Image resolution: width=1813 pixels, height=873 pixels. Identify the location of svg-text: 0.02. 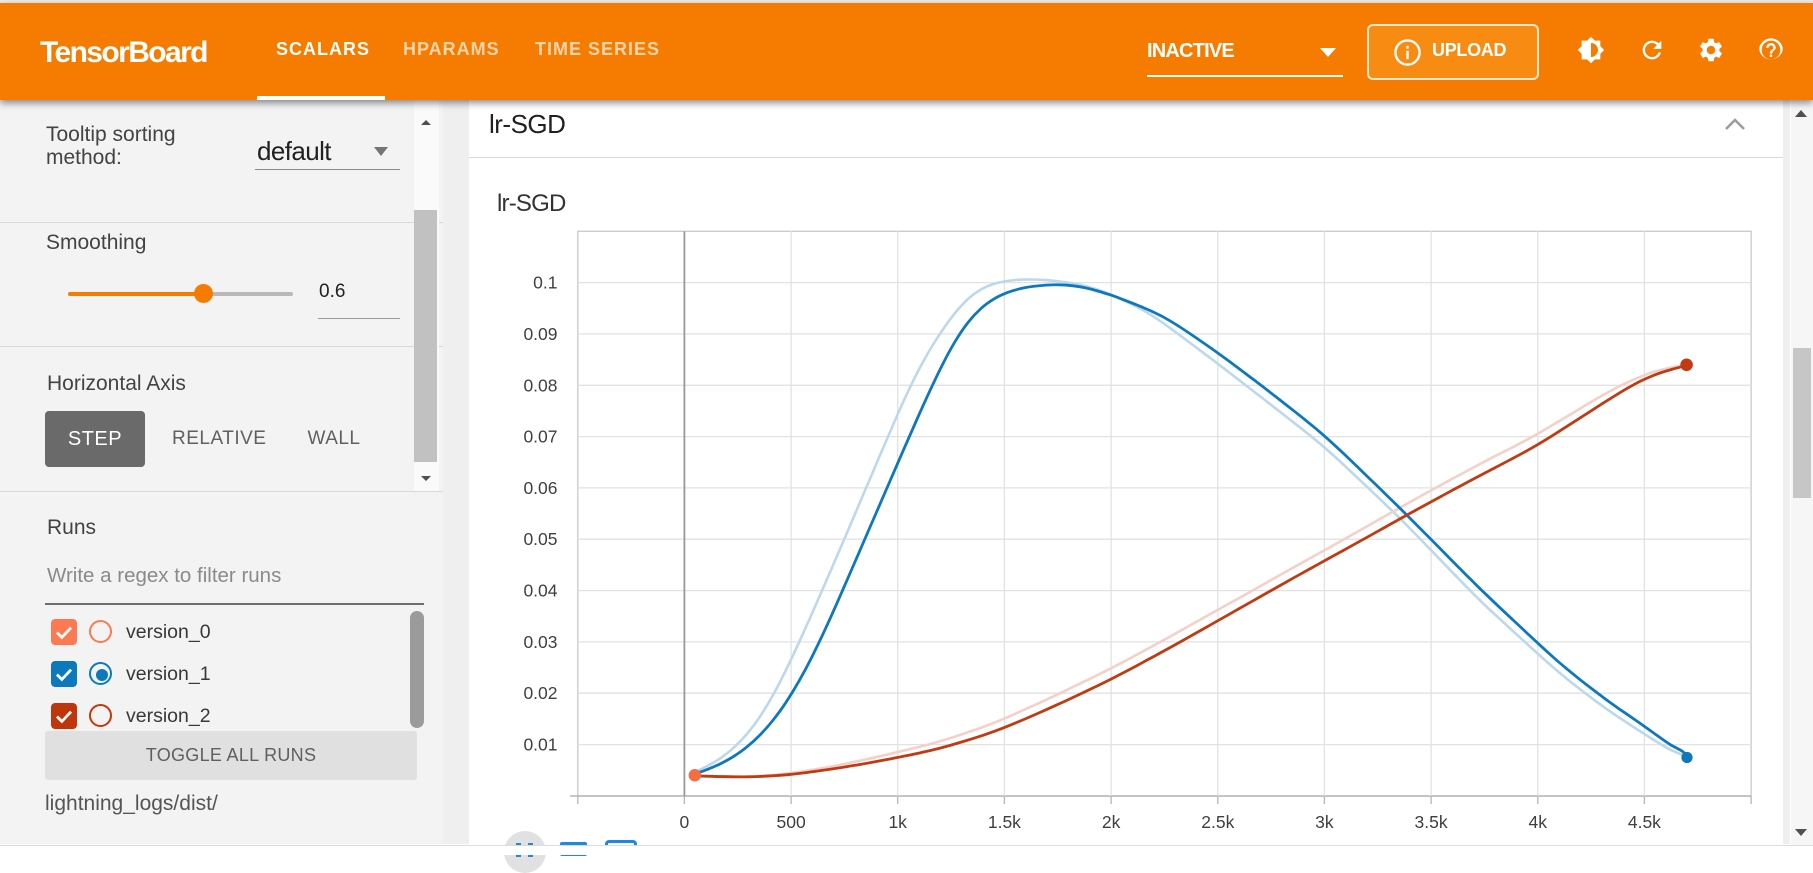
(540, 693).